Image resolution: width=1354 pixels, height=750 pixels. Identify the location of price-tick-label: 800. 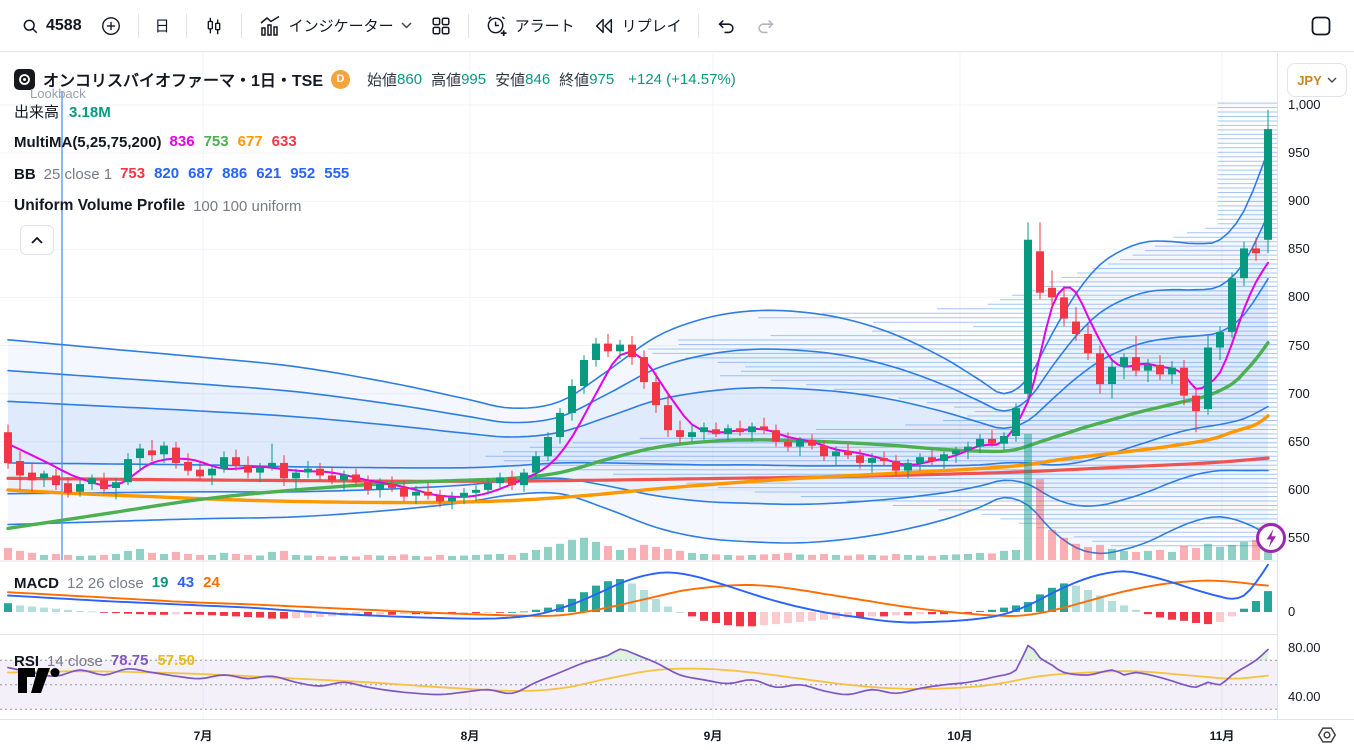
(1299, 297).